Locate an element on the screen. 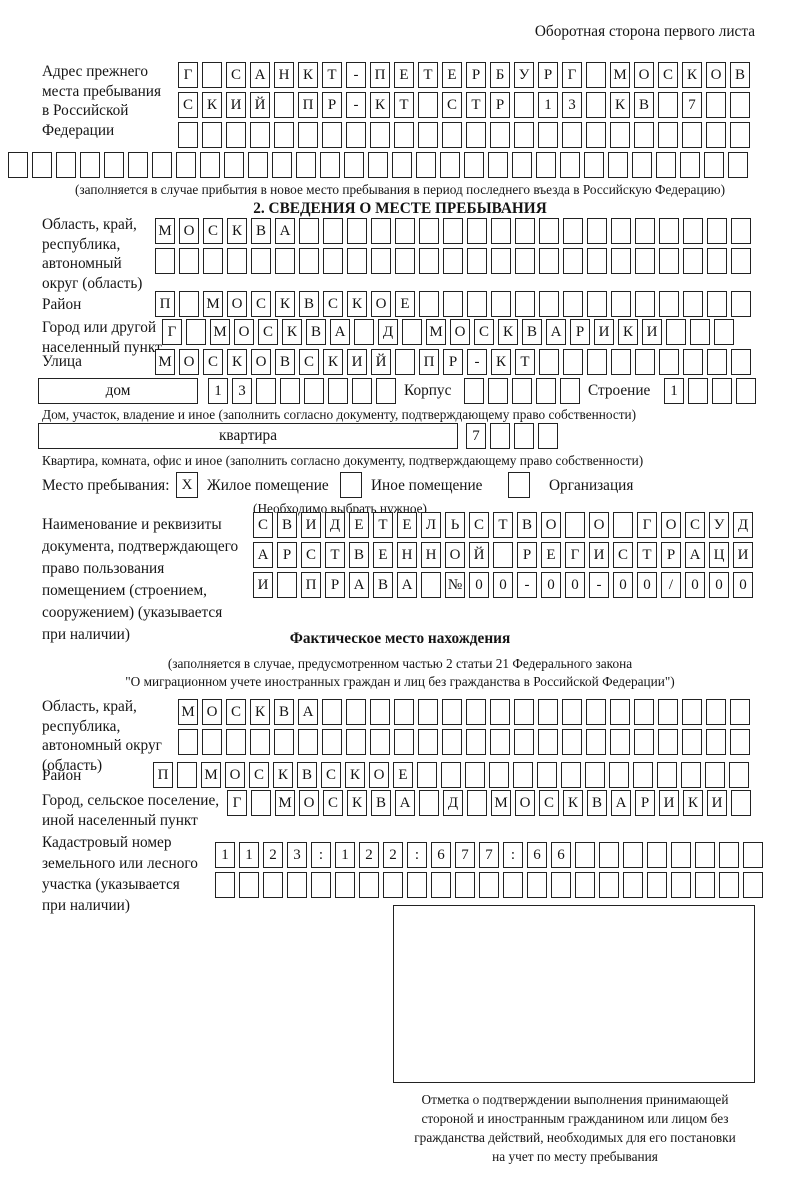 This screenshot has width=800, height=1180. char-cell: М is located at coordinates (285, 803).